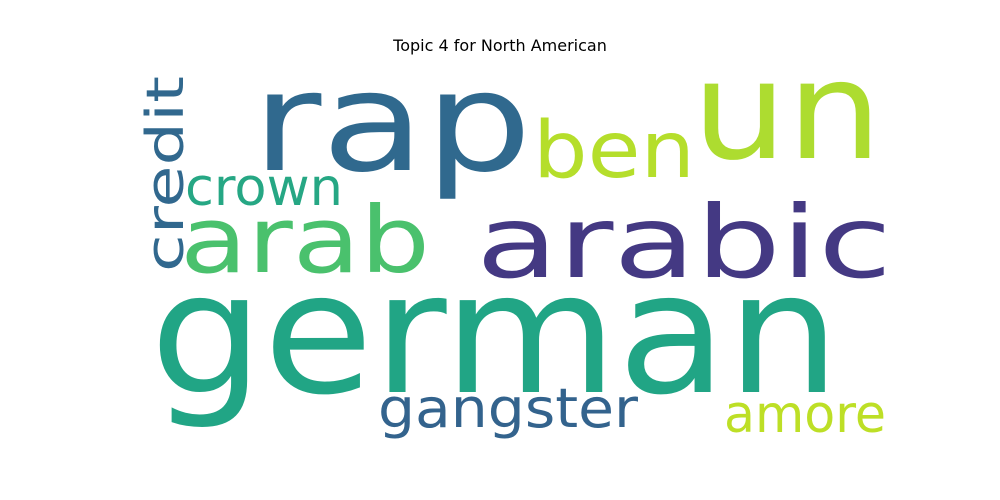 The image size is (1000, 500). I want to click on word-amore: amore, so click(805, 415).